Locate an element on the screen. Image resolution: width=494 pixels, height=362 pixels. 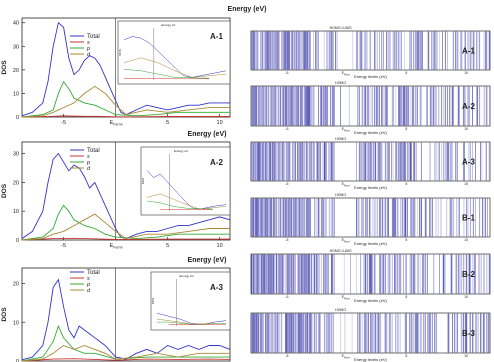
series-line-p is located at coordinates (125, 99).